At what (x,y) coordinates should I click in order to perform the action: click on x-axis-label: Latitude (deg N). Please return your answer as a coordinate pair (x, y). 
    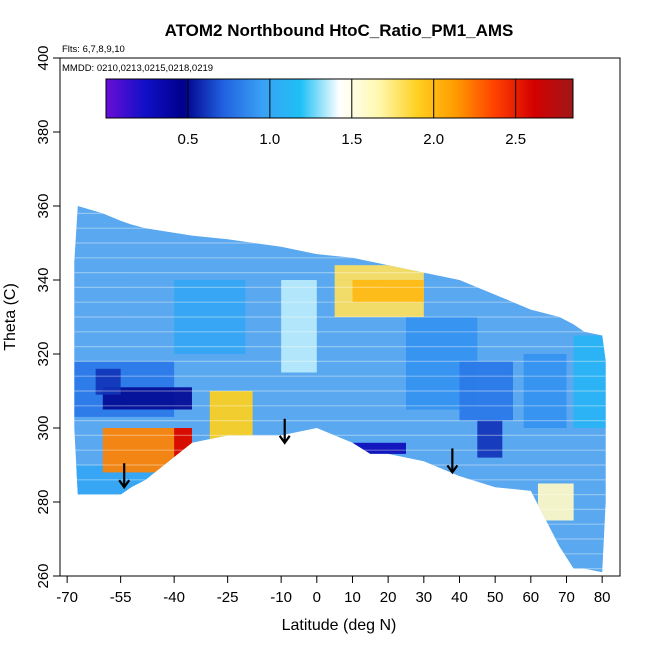
    Looking at the image, I should click on (339, 625).